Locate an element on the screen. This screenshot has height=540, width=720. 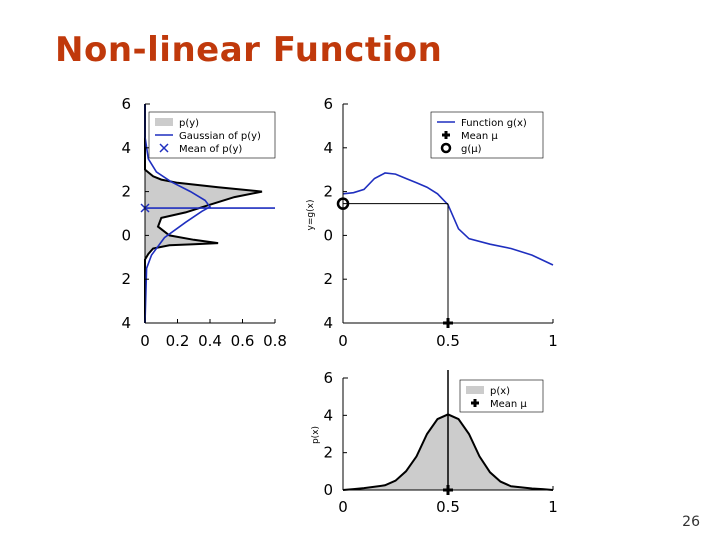
right-top-legend-plus-swatch is located at coordinates (446, 135).